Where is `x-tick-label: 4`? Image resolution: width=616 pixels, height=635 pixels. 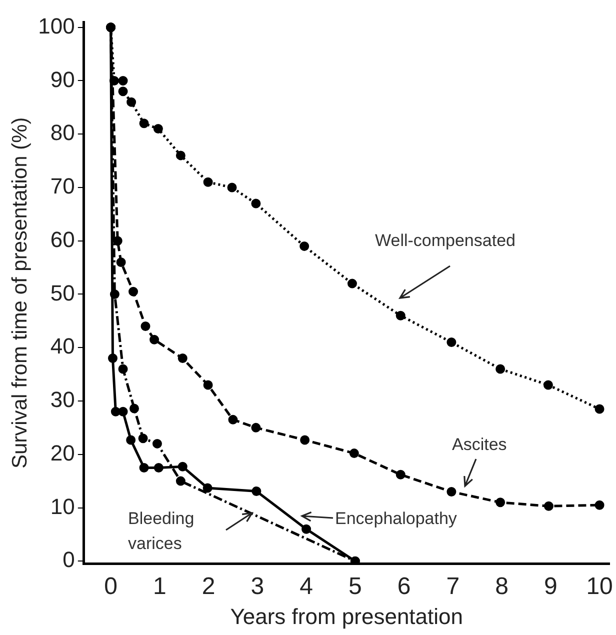
x-tick-label: 4 is located at coordinates (306, 586).